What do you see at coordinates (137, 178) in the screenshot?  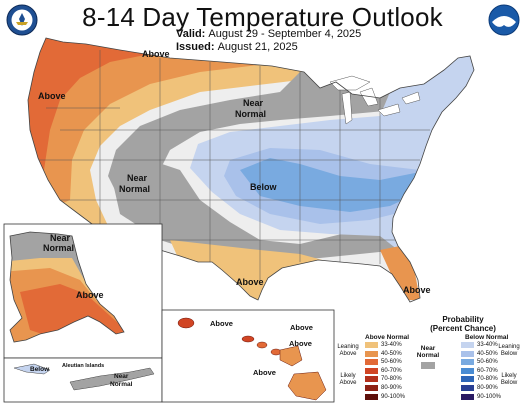 I see `label-near-sw-1: Near` at bounding box center [137, 178].